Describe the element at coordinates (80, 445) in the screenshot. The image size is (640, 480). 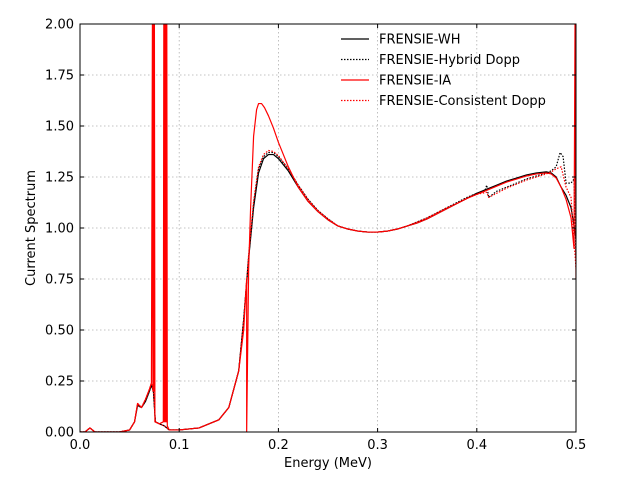
I see `x-tick-label: 0.0` at that location.